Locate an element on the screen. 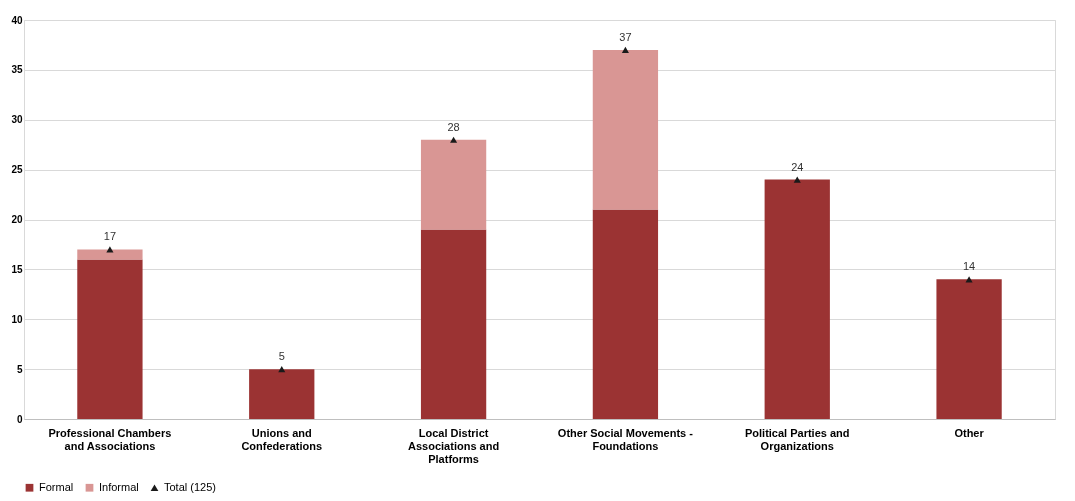 The image size is (1075, 501). y-tick-label: 10 is located at coordinates (17, 319).